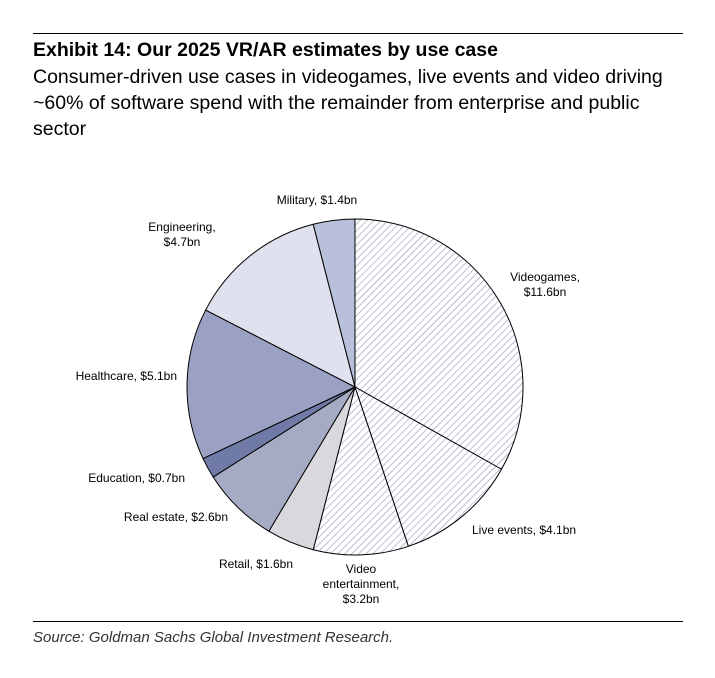 The width and height of the screenshot is (715, 678). I want to click on pie-label-healthcare: Healthcare, $5.1bn, so click(126, 376).